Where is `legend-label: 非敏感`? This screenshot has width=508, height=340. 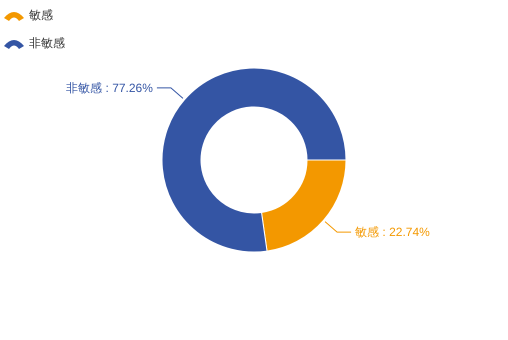 legend-label: 非敏感 is located at coordinates (47, 43).